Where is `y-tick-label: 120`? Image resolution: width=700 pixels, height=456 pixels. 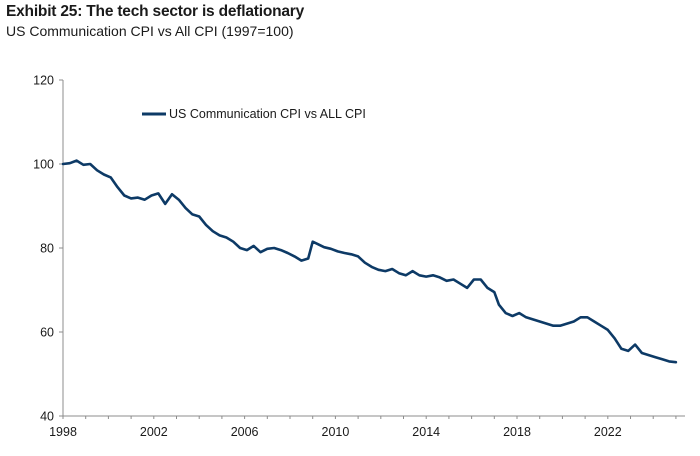 y-tick-label: 120 is located at coordinates (43, 81).